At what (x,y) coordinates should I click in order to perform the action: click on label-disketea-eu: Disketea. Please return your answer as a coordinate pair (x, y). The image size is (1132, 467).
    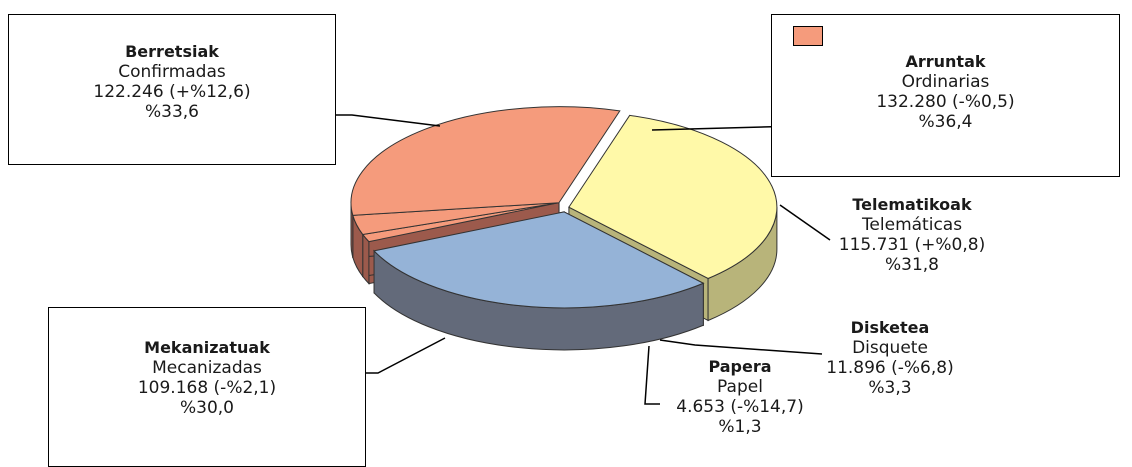
    Looking at the image, I should click on (890, 327).